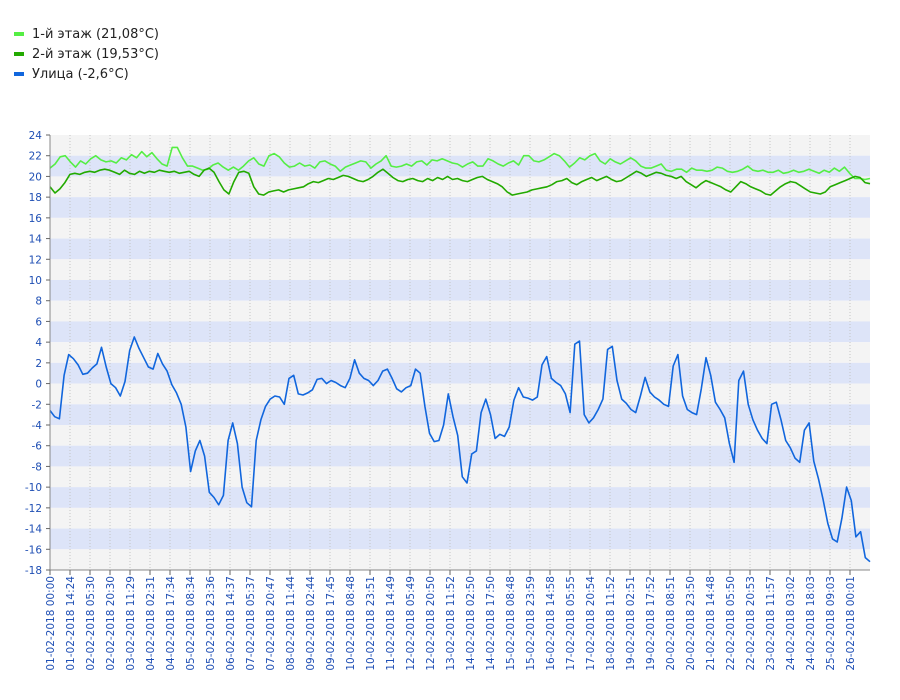 This screenshot has width=900, height=700. I want to click on y-tick-label: 22, so click(35, 157).